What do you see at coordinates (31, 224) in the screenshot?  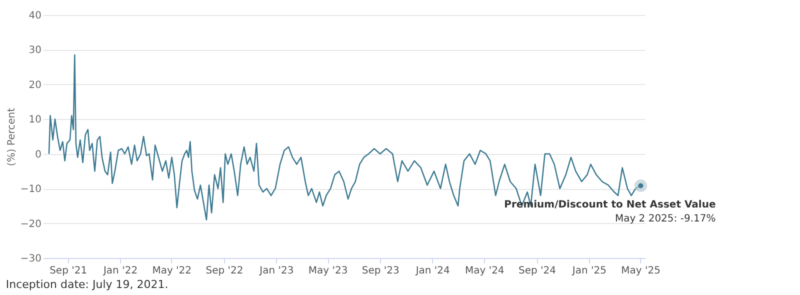 I see `y-tick-label: −20` at bounding box center [31, 224].